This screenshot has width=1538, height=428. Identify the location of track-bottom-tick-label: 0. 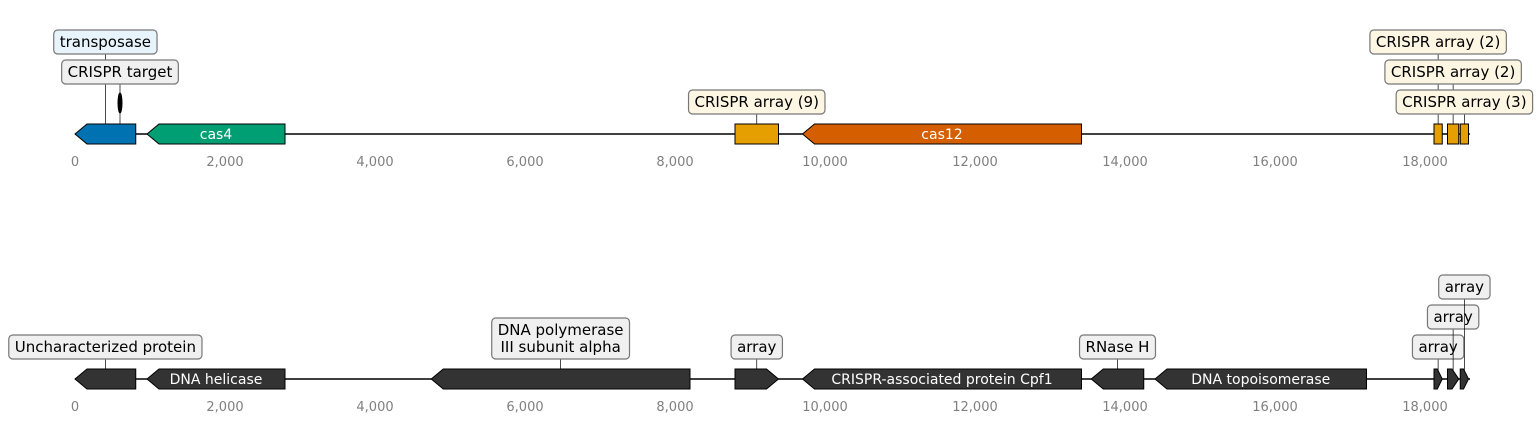
(75, 407).